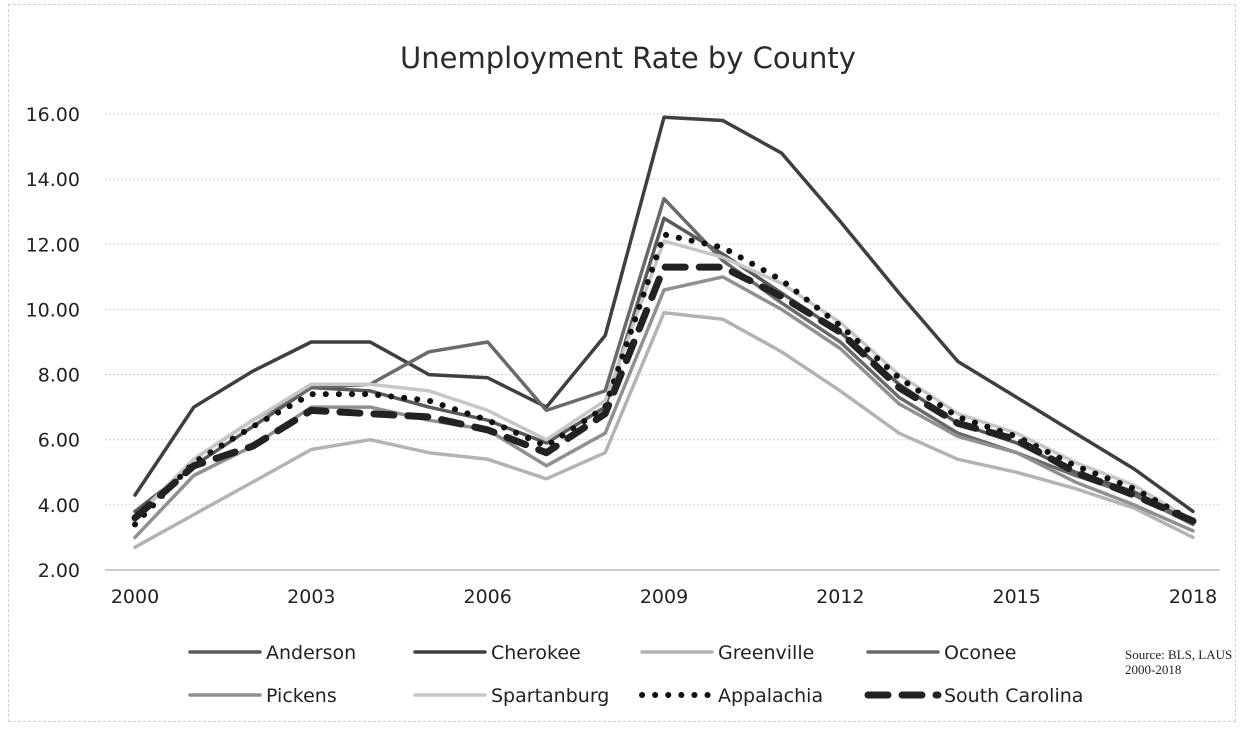 The height and width of the screenshot is (730, 1243). I want to click on legend-label: Oconee, so click(980, 653).